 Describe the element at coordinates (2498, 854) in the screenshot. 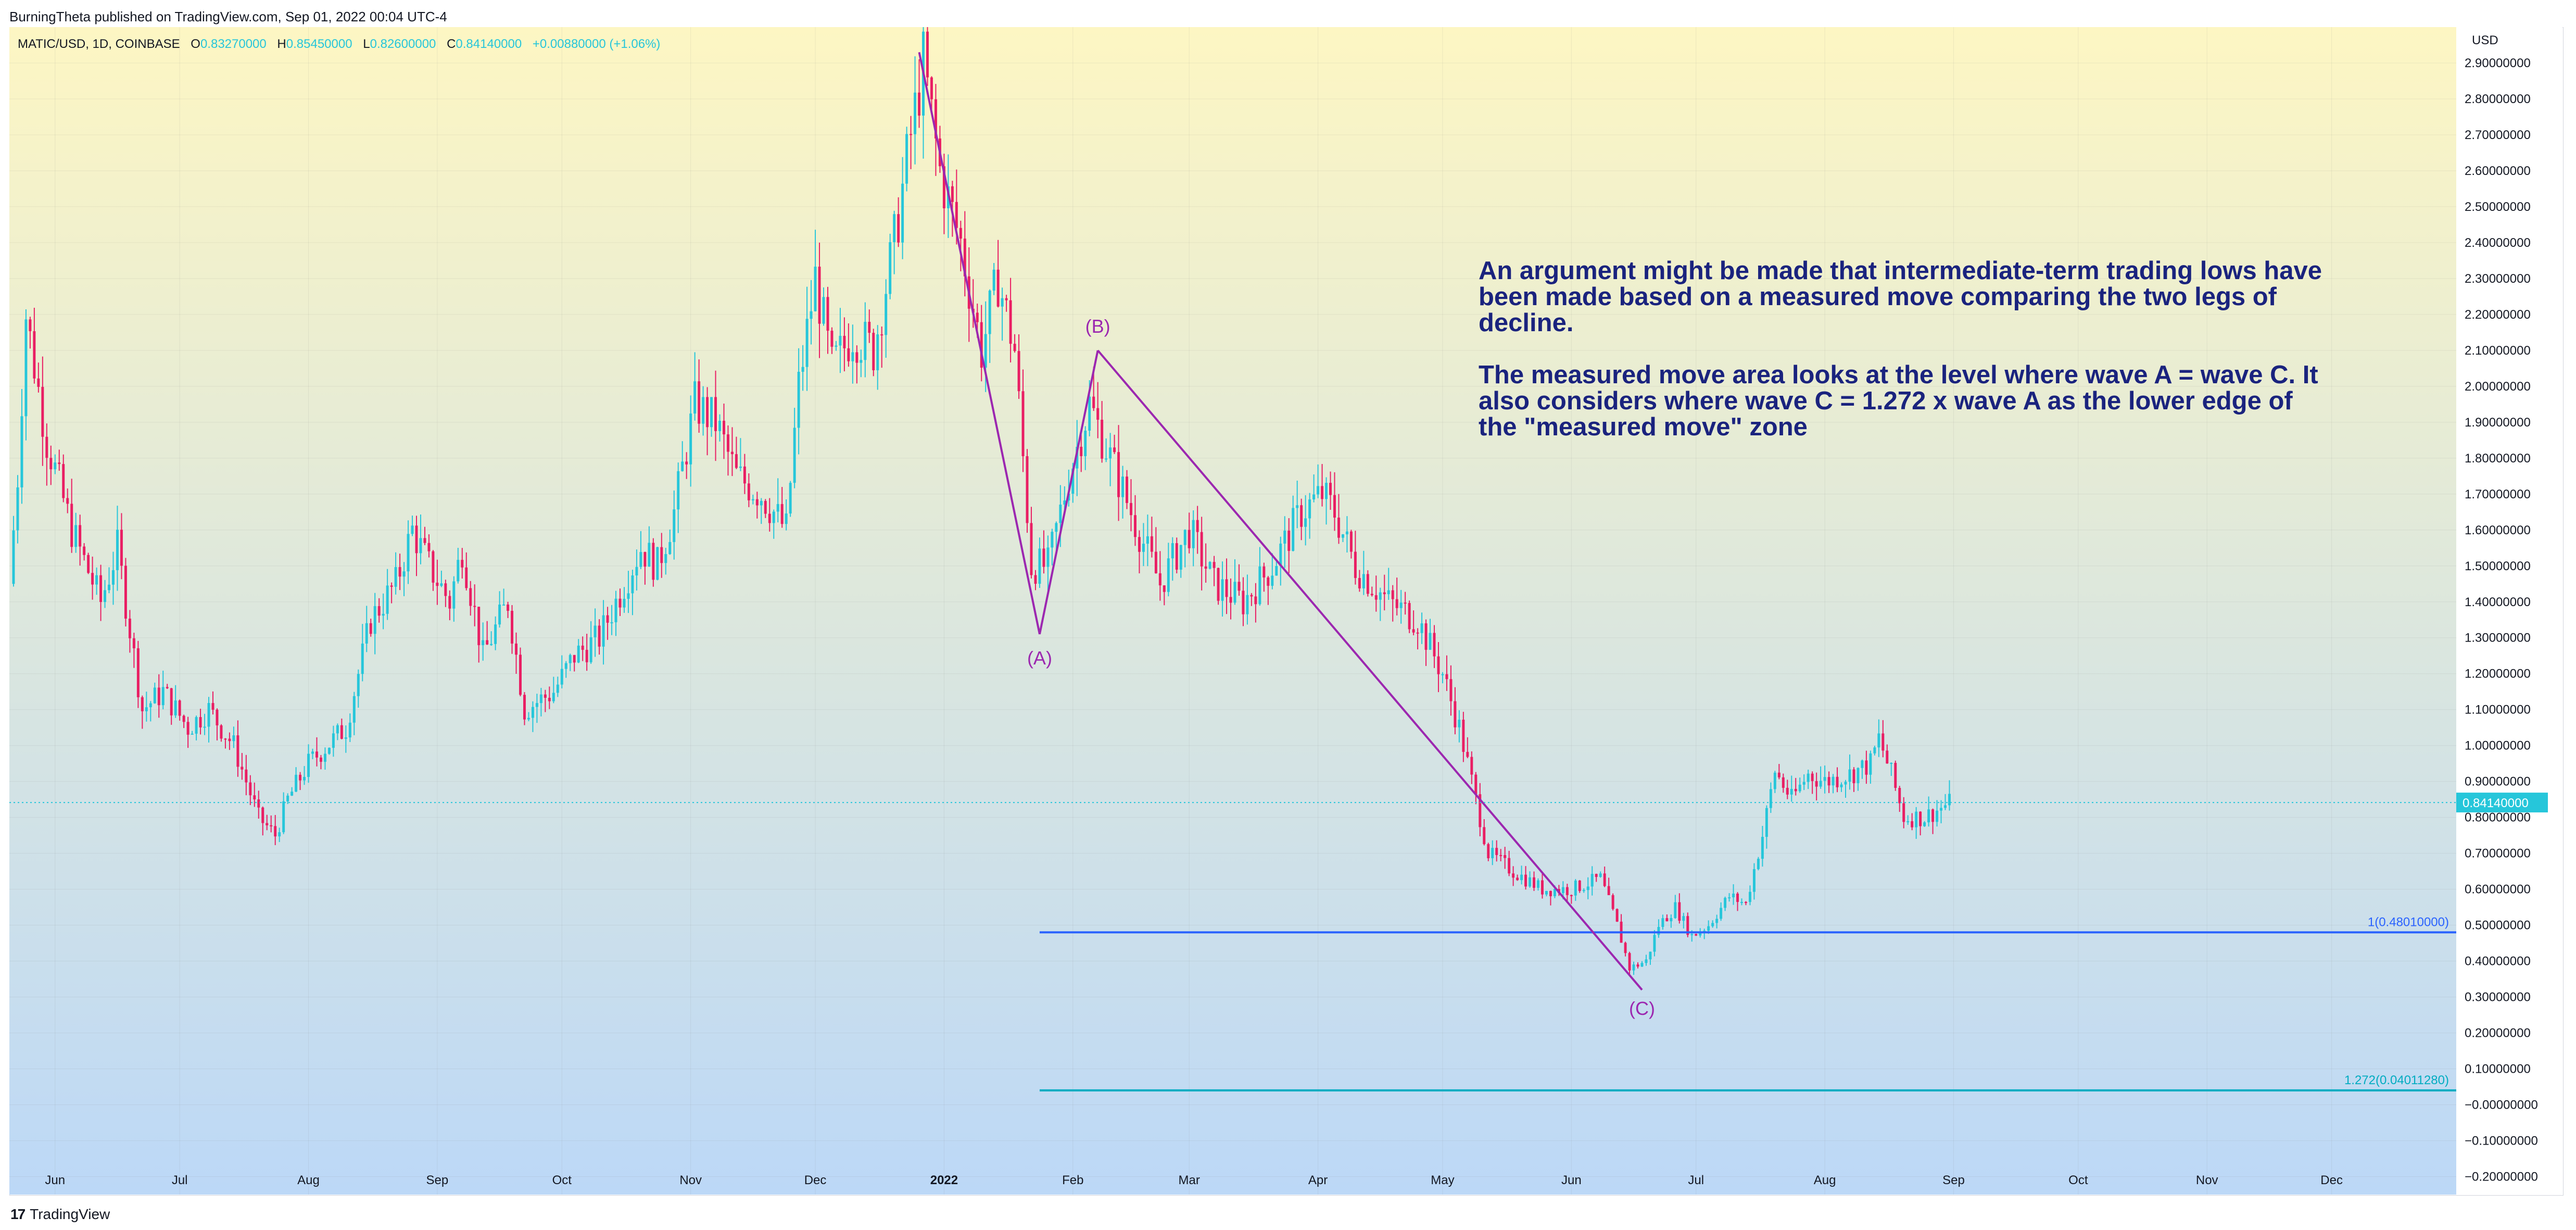

I see `y-tick-label: 0.70000000` at that location.